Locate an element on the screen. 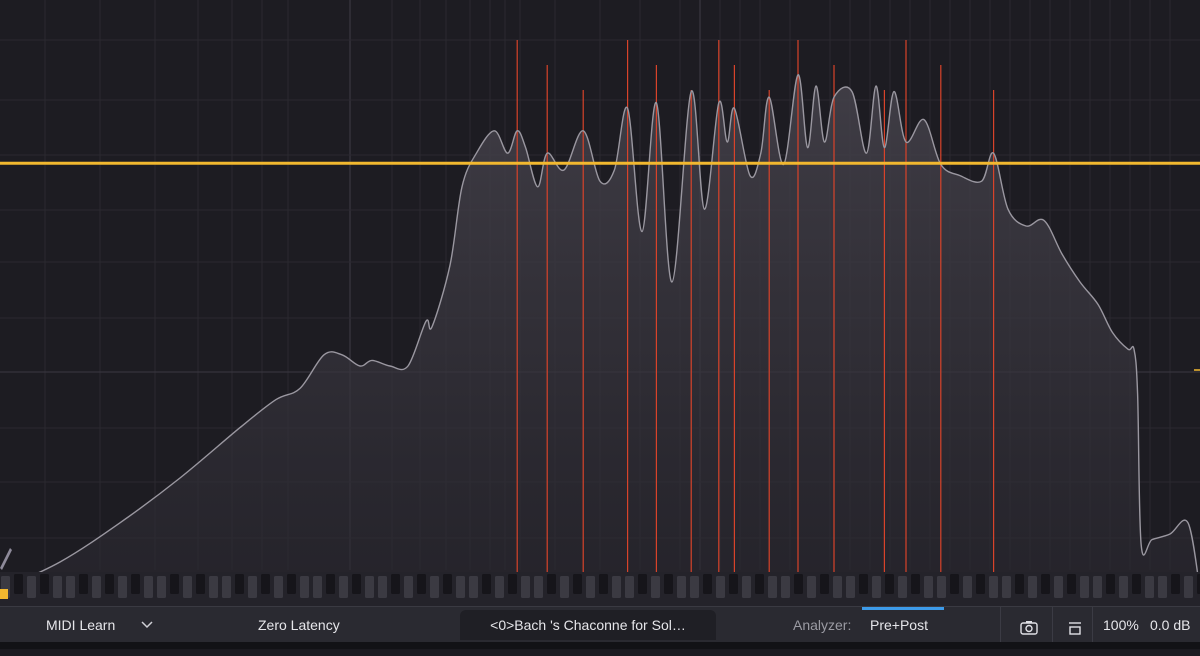 The width and height of the screenshot is (1200, 656). zero-latency-button: Zero Latency is located at coordinates (299, 625).